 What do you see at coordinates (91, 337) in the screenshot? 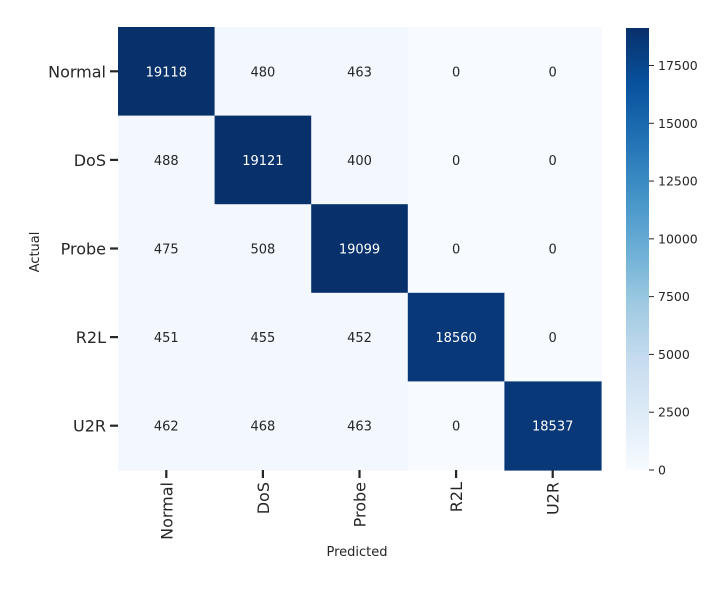
I see `y-tick-label: R2L` at bounding box center [91, 337].